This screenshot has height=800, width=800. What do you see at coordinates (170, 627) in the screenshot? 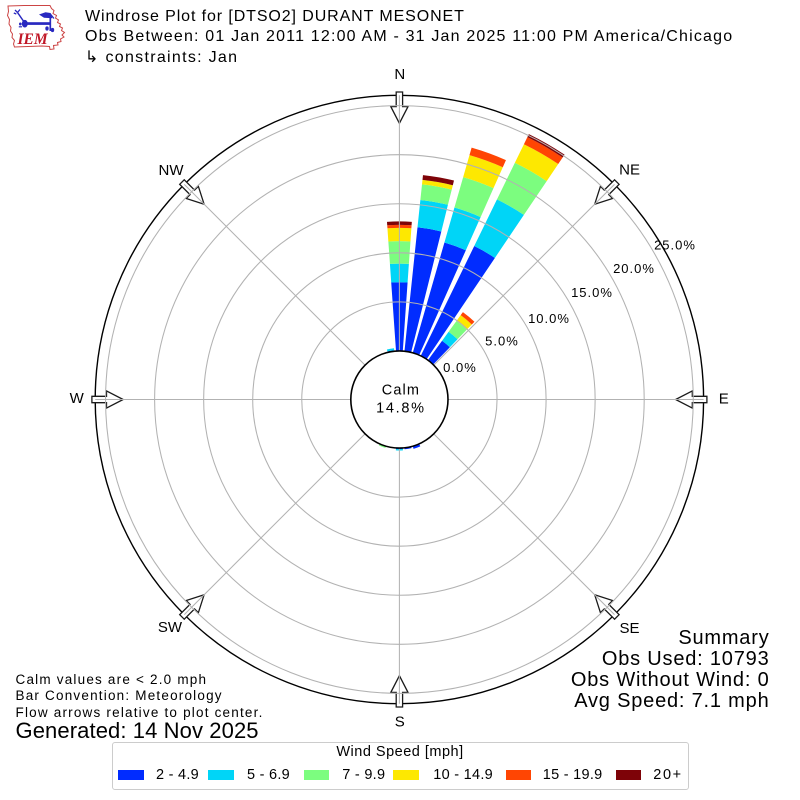
I see `svg-text: SW` at bounding box center [170, 627].